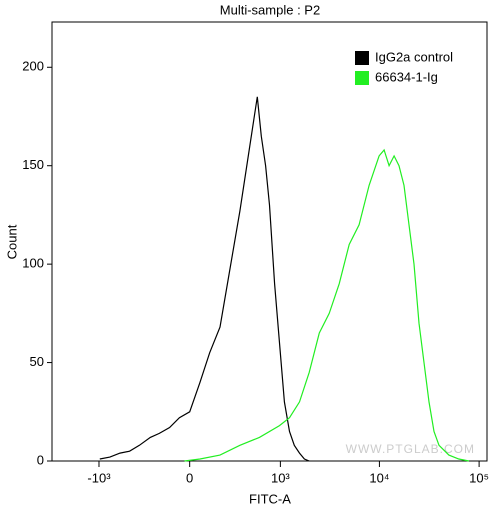 This screenshot has width=504, height=517. I want to click on x-tick-label: -10³, so click(99, 477).